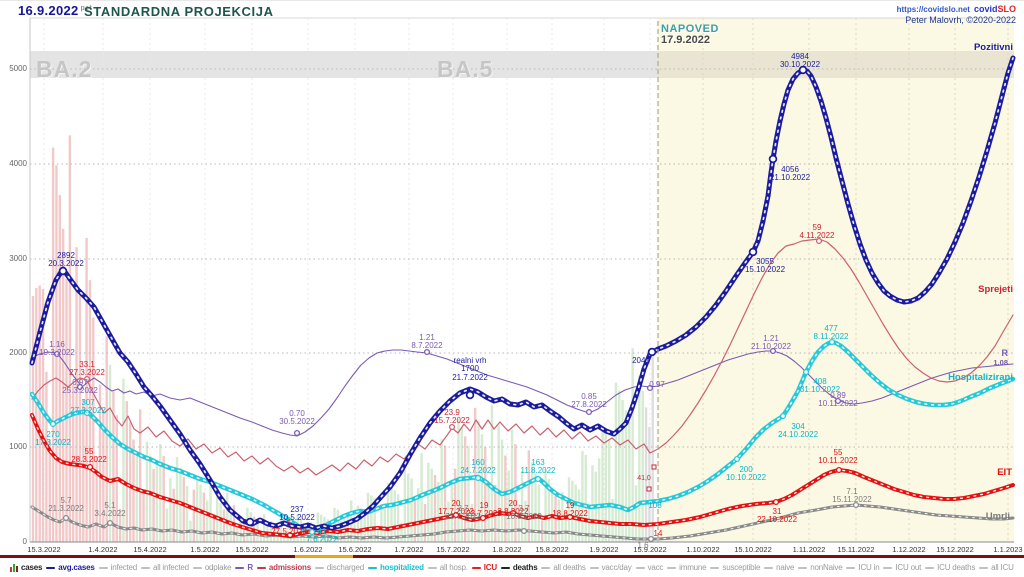  Describe the element at coordinates (18, 446) in the screenshot. I see `y-axis-tick-label: 1000` at that location.